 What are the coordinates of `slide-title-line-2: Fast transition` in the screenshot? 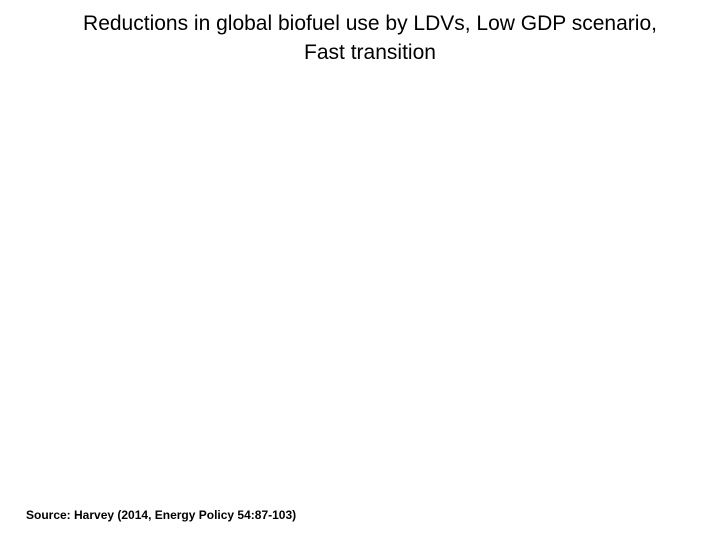 It's located at (370, 52).